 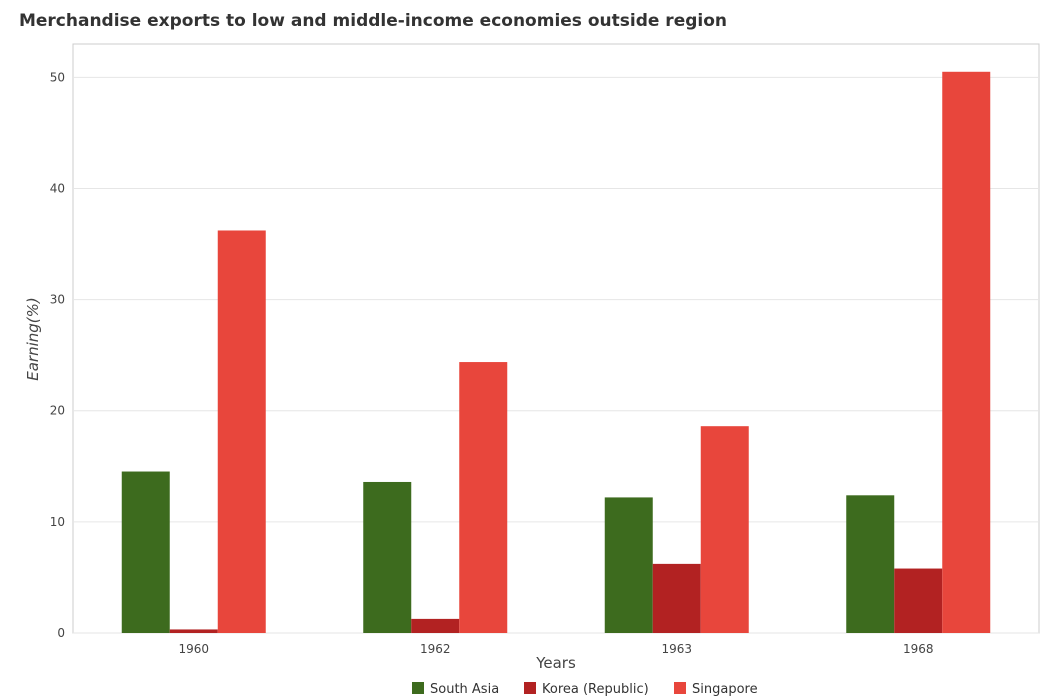 I want to click on x-tick-label: 1962, so click(x=435, y=649).